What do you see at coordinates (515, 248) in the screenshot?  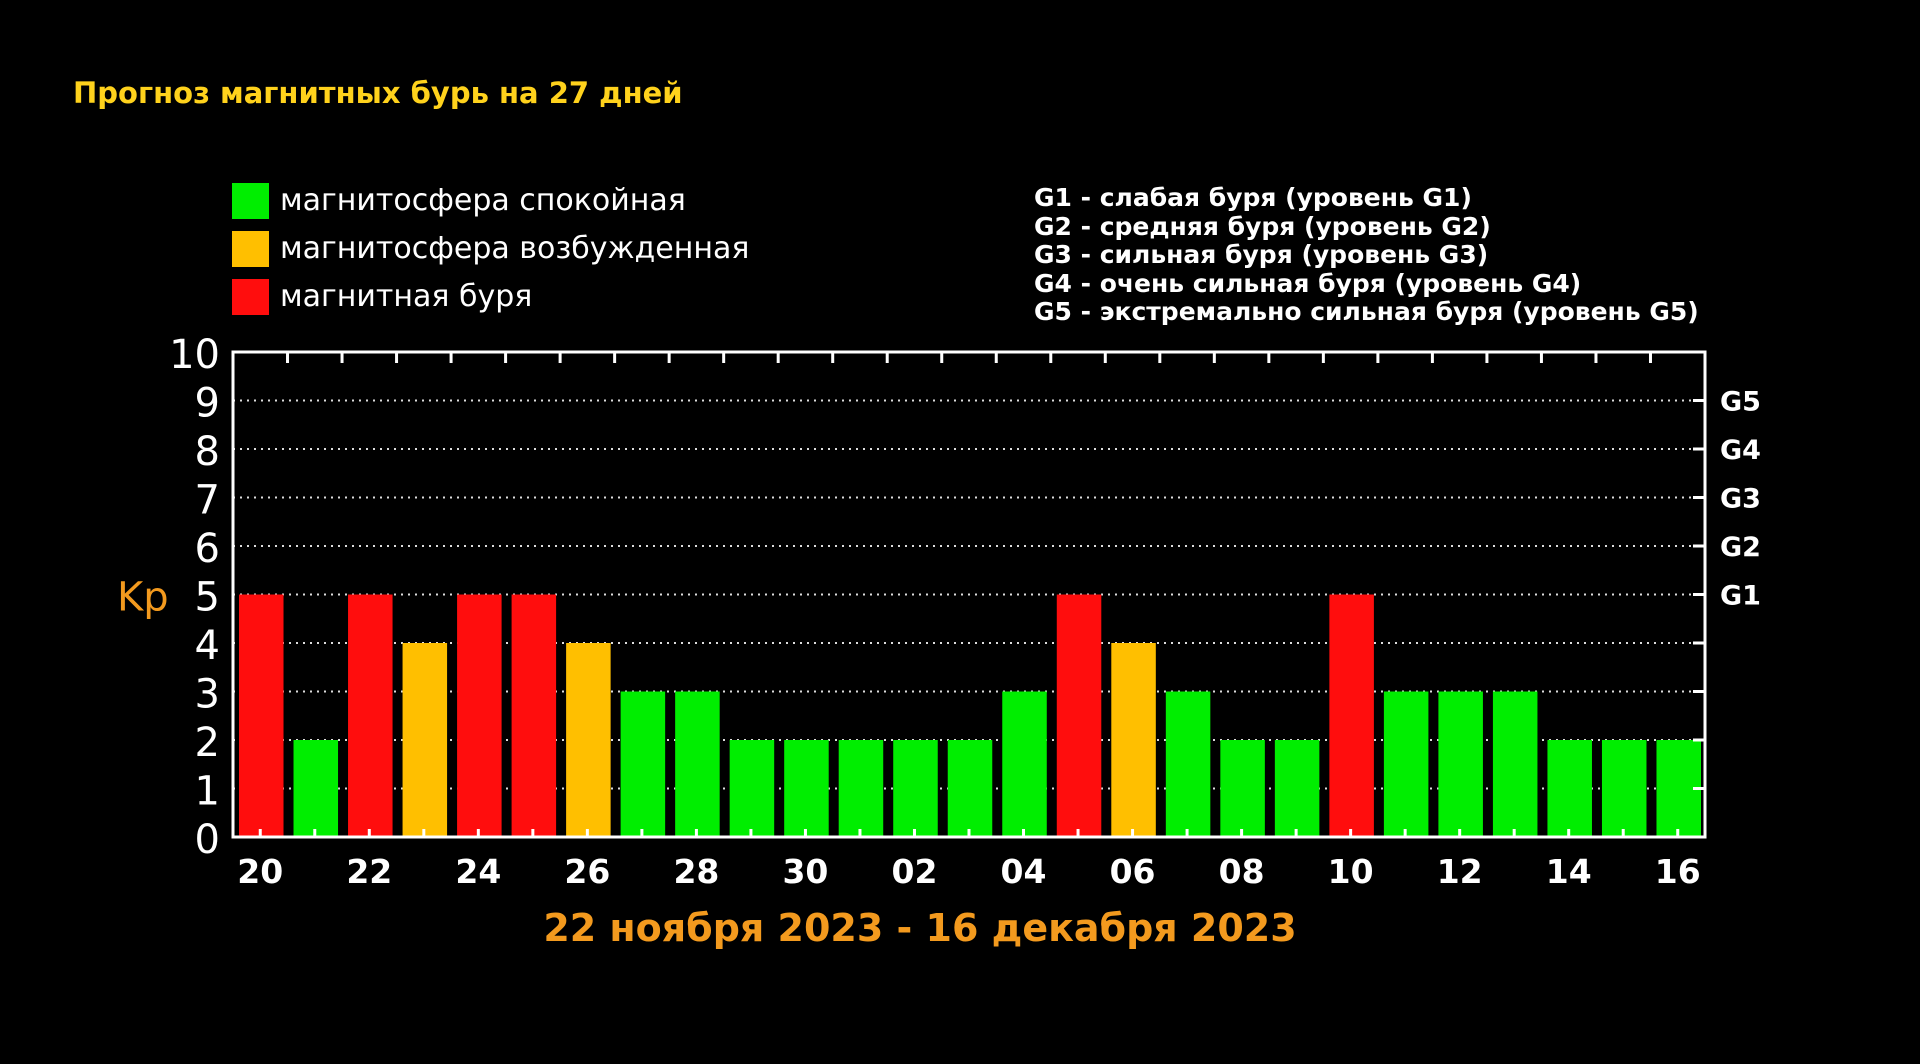 I see `legend-label-excited: магнитосфера возбужденная` at bounding box center [515, 248].